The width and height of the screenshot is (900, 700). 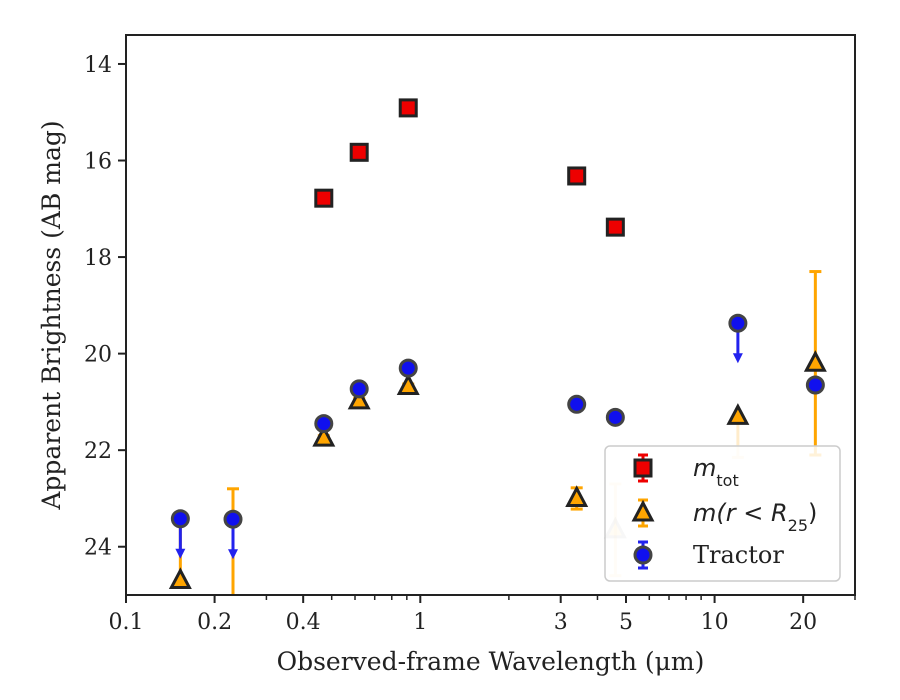 What do you see at coordinates (643, 468) in the screenshot?
I see `legend-marker-square` at bounding box center [643, 468].